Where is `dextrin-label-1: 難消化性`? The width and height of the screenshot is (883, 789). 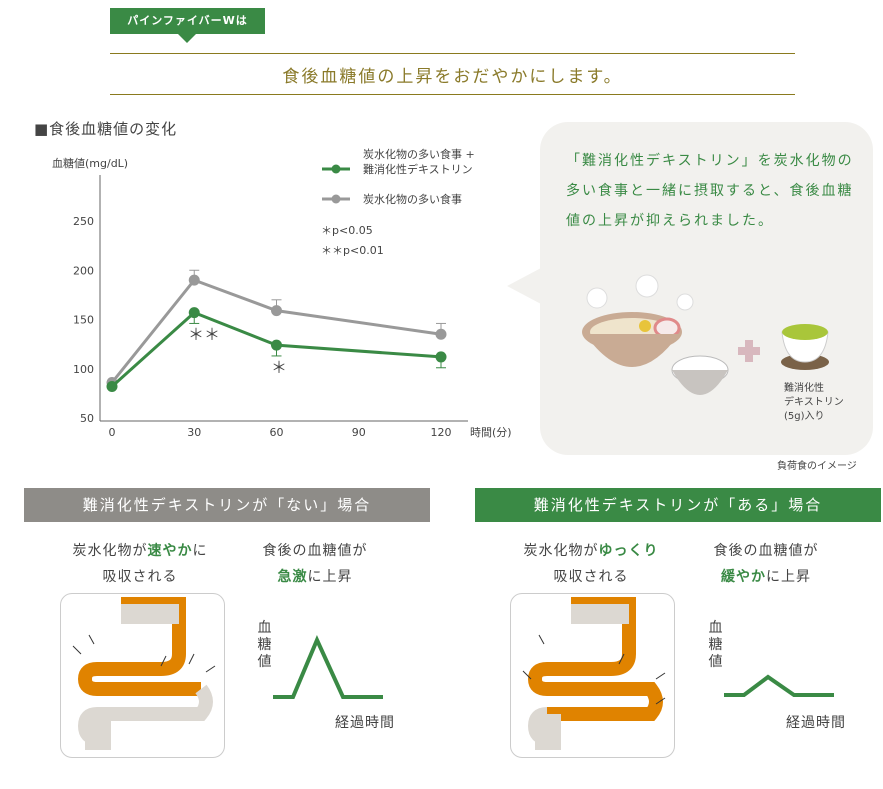
dextrin-label-1: 難消化性 is located at coordinates (804, 388).